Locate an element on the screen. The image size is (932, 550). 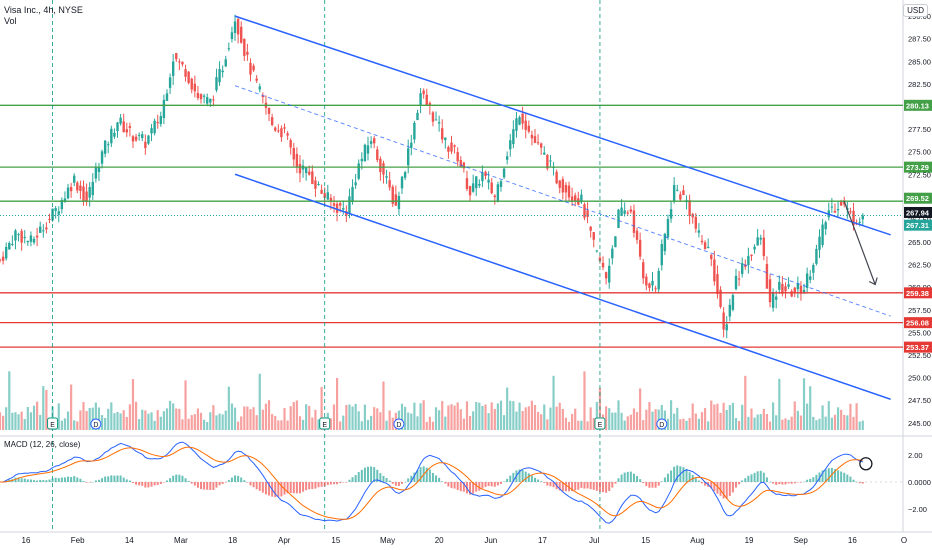
price-level-label: 267.94 is located at coordinates (918, 212).